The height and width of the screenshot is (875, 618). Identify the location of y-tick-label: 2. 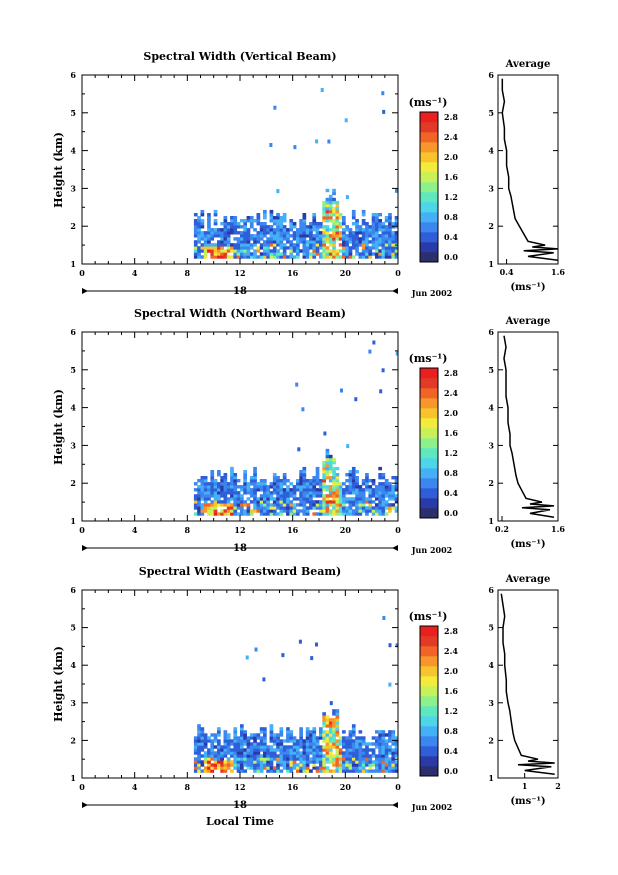
(73, 483).